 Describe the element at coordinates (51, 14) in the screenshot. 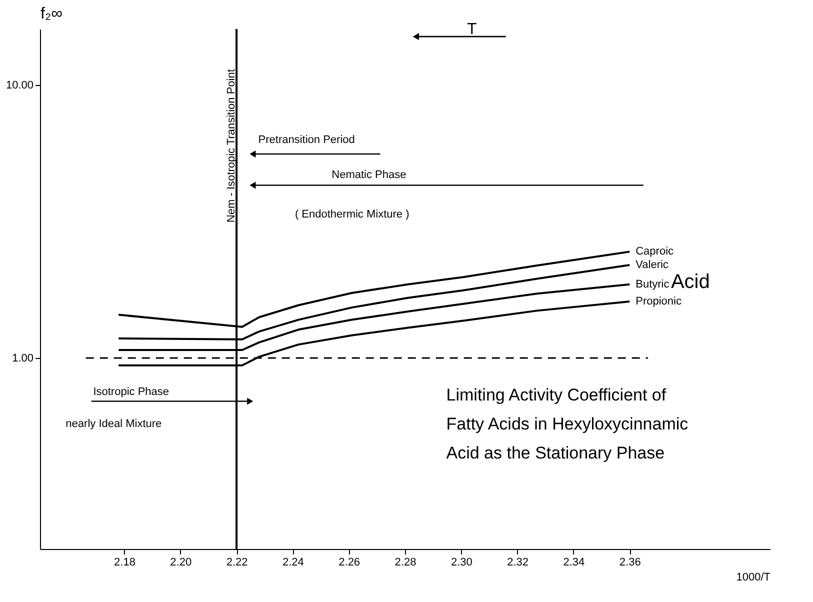

I see `y-axis-title: f₂∞` at that location.